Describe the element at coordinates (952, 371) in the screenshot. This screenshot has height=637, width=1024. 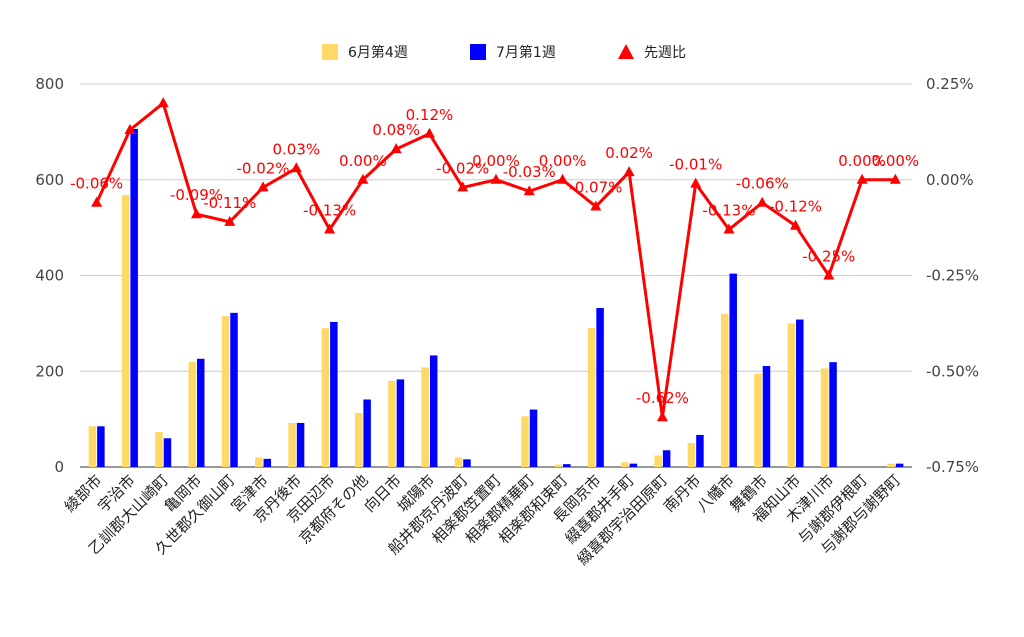
I see `y2-tick-label: -0.50%` at that location.